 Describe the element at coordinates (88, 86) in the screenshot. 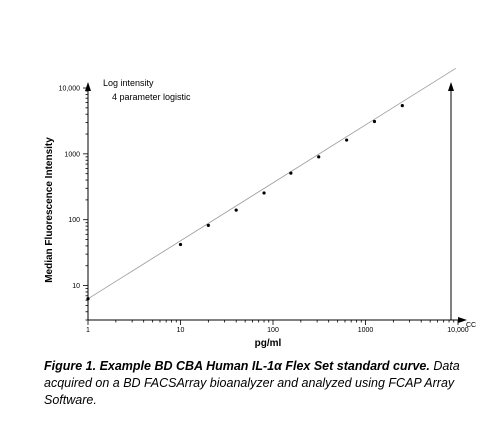

I see `y-axis-arrow` at that location.